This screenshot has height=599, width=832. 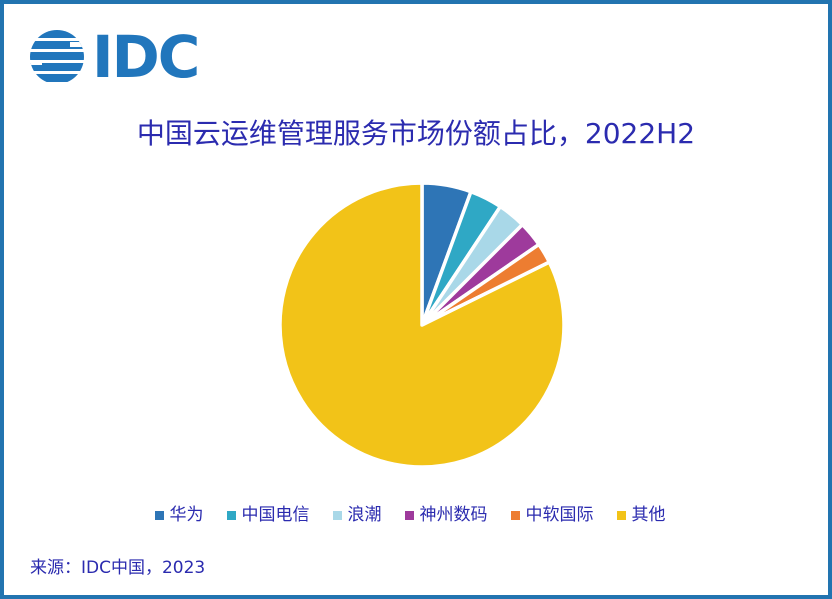 What do you see at coordinates (453, 515) in the screenshot?
I see `legend-label: 神州数码` at bounding box center [453, 515].